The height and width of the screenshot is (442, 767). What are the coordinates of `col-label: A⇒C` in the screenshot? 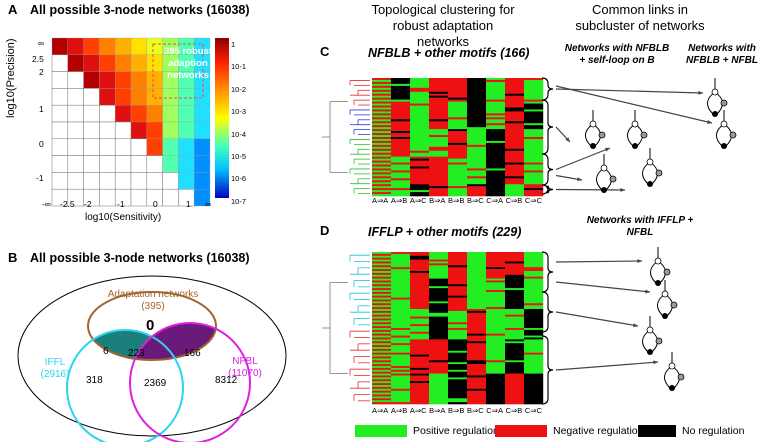 It's located at (418, 410).